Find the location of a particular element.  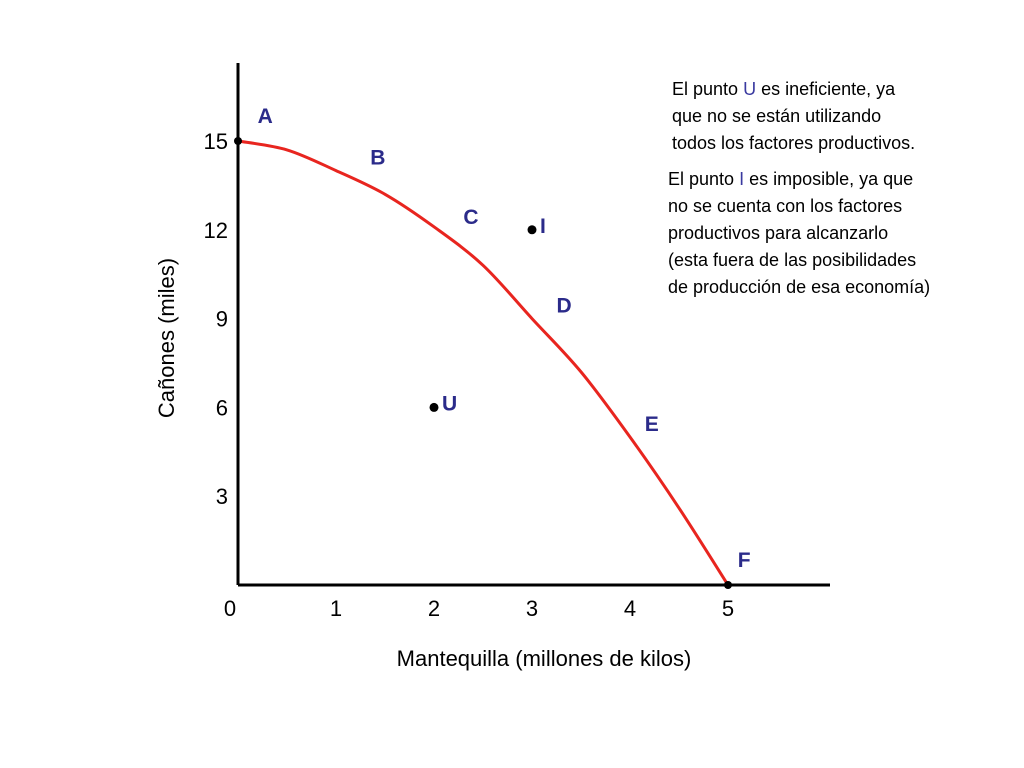

note-i-highlight: I is located at coordinates (742, 179).